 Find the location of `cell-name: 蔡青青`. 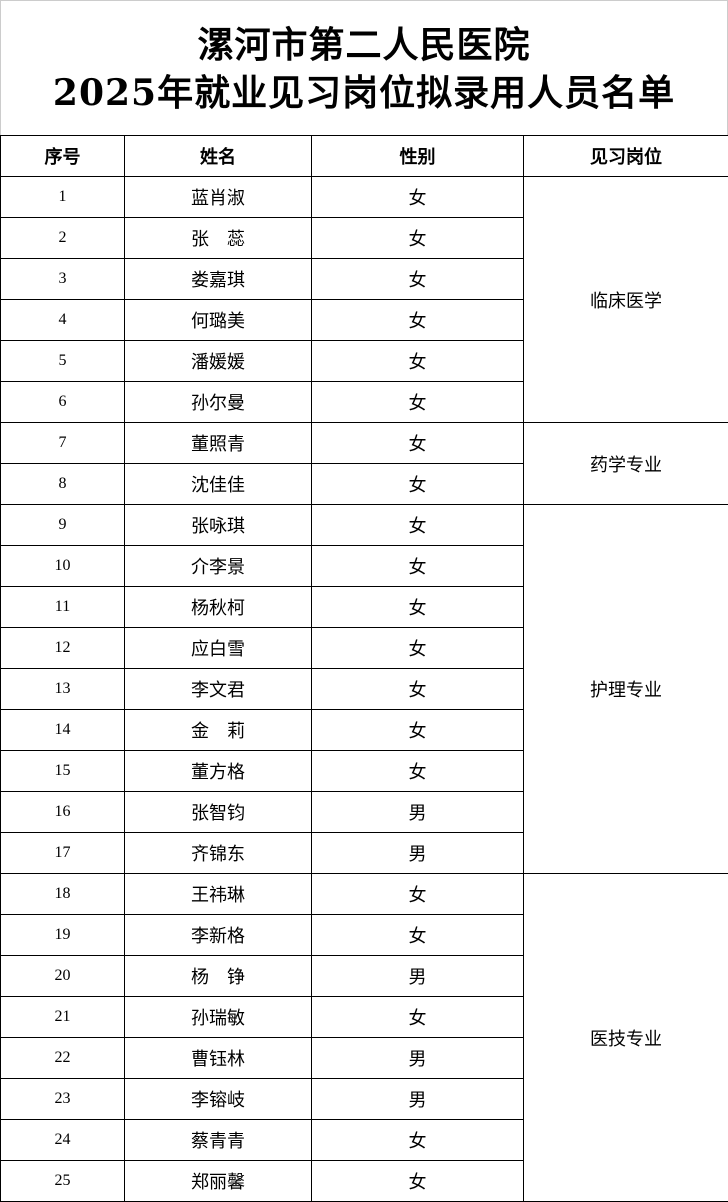

cell-name: 蔡青青 is located at coordinates (218, 1140).